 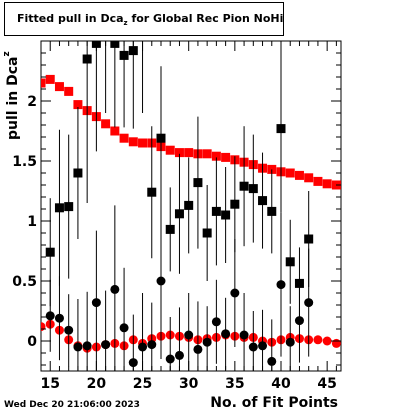 What do you see at coordinates (24, 162) in the screenshot?
I see `y-tick-label: 1.5` at bounding box center [24, 162].